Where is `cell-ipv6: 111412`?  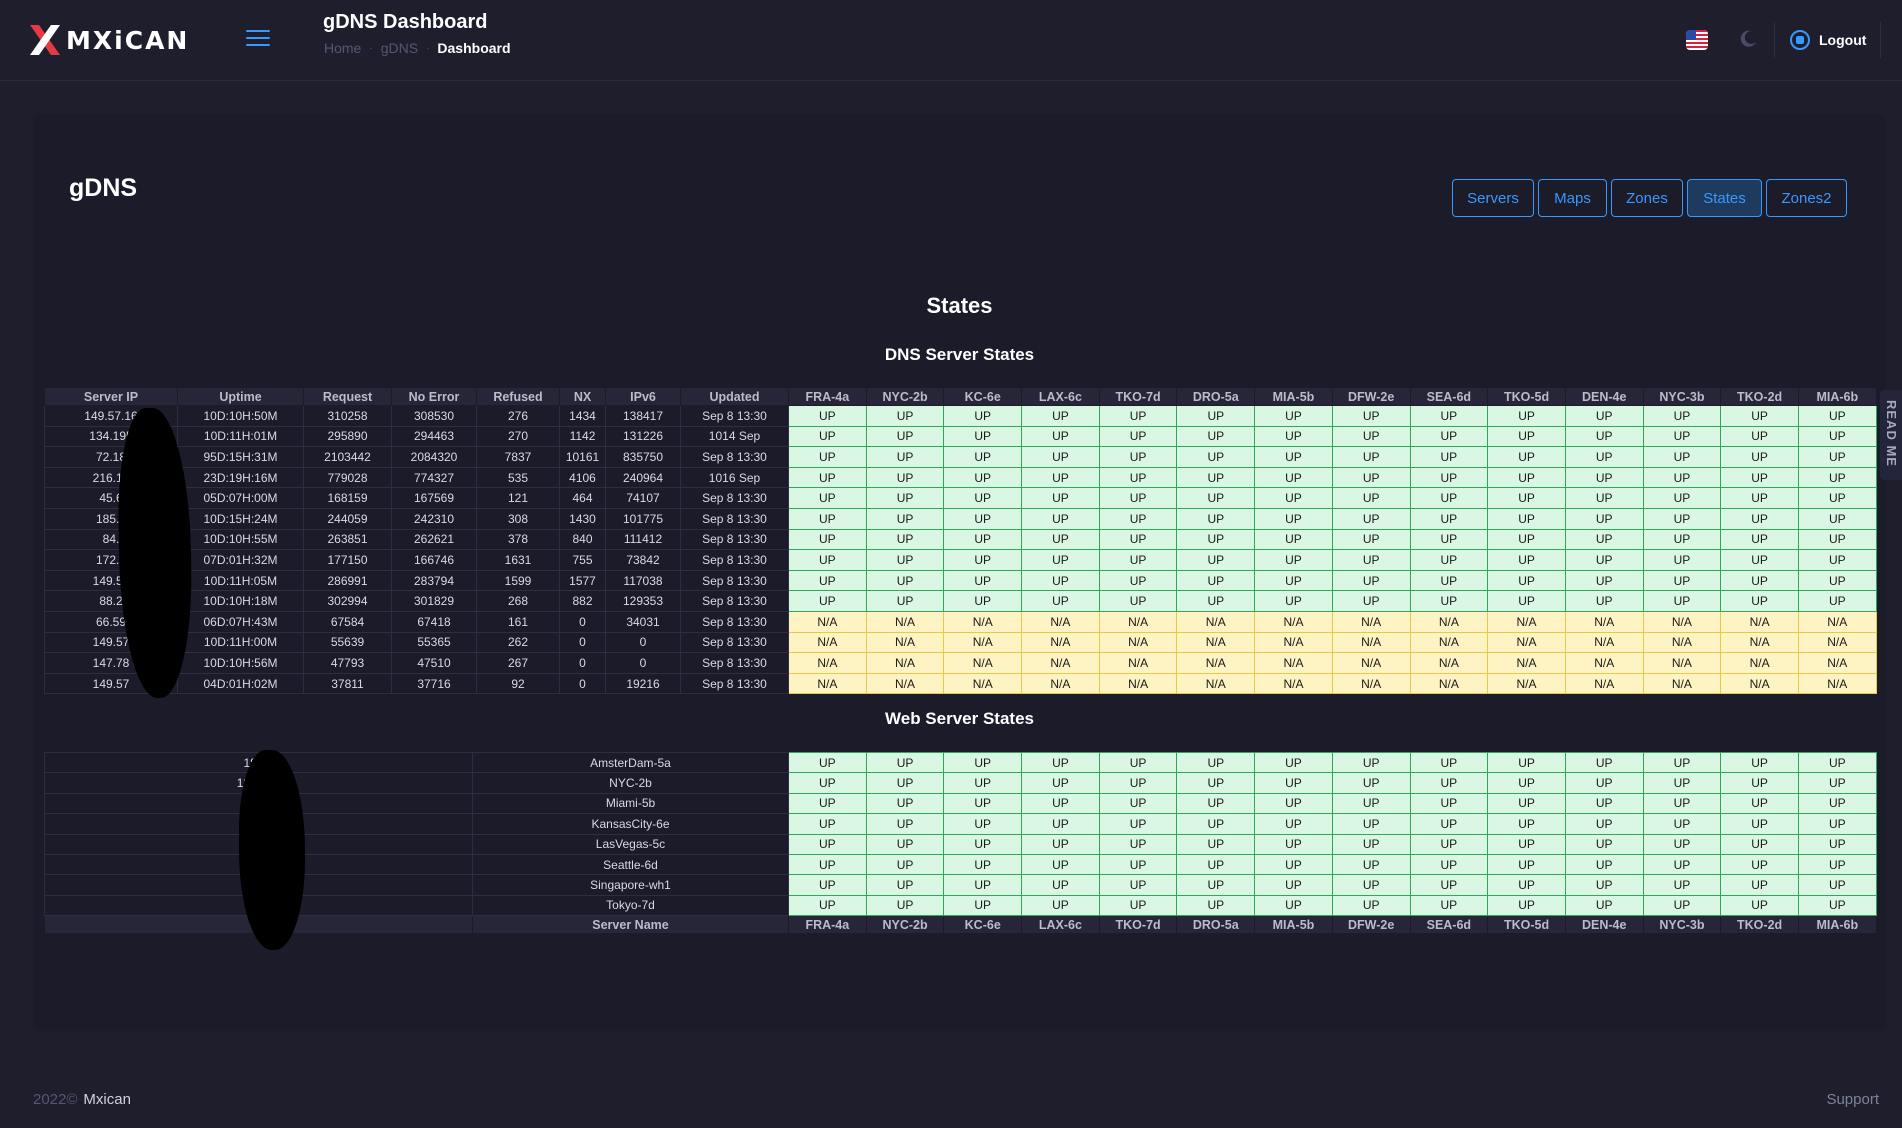 cell-ipv6: 111412 is located at coordinates (643, 539).